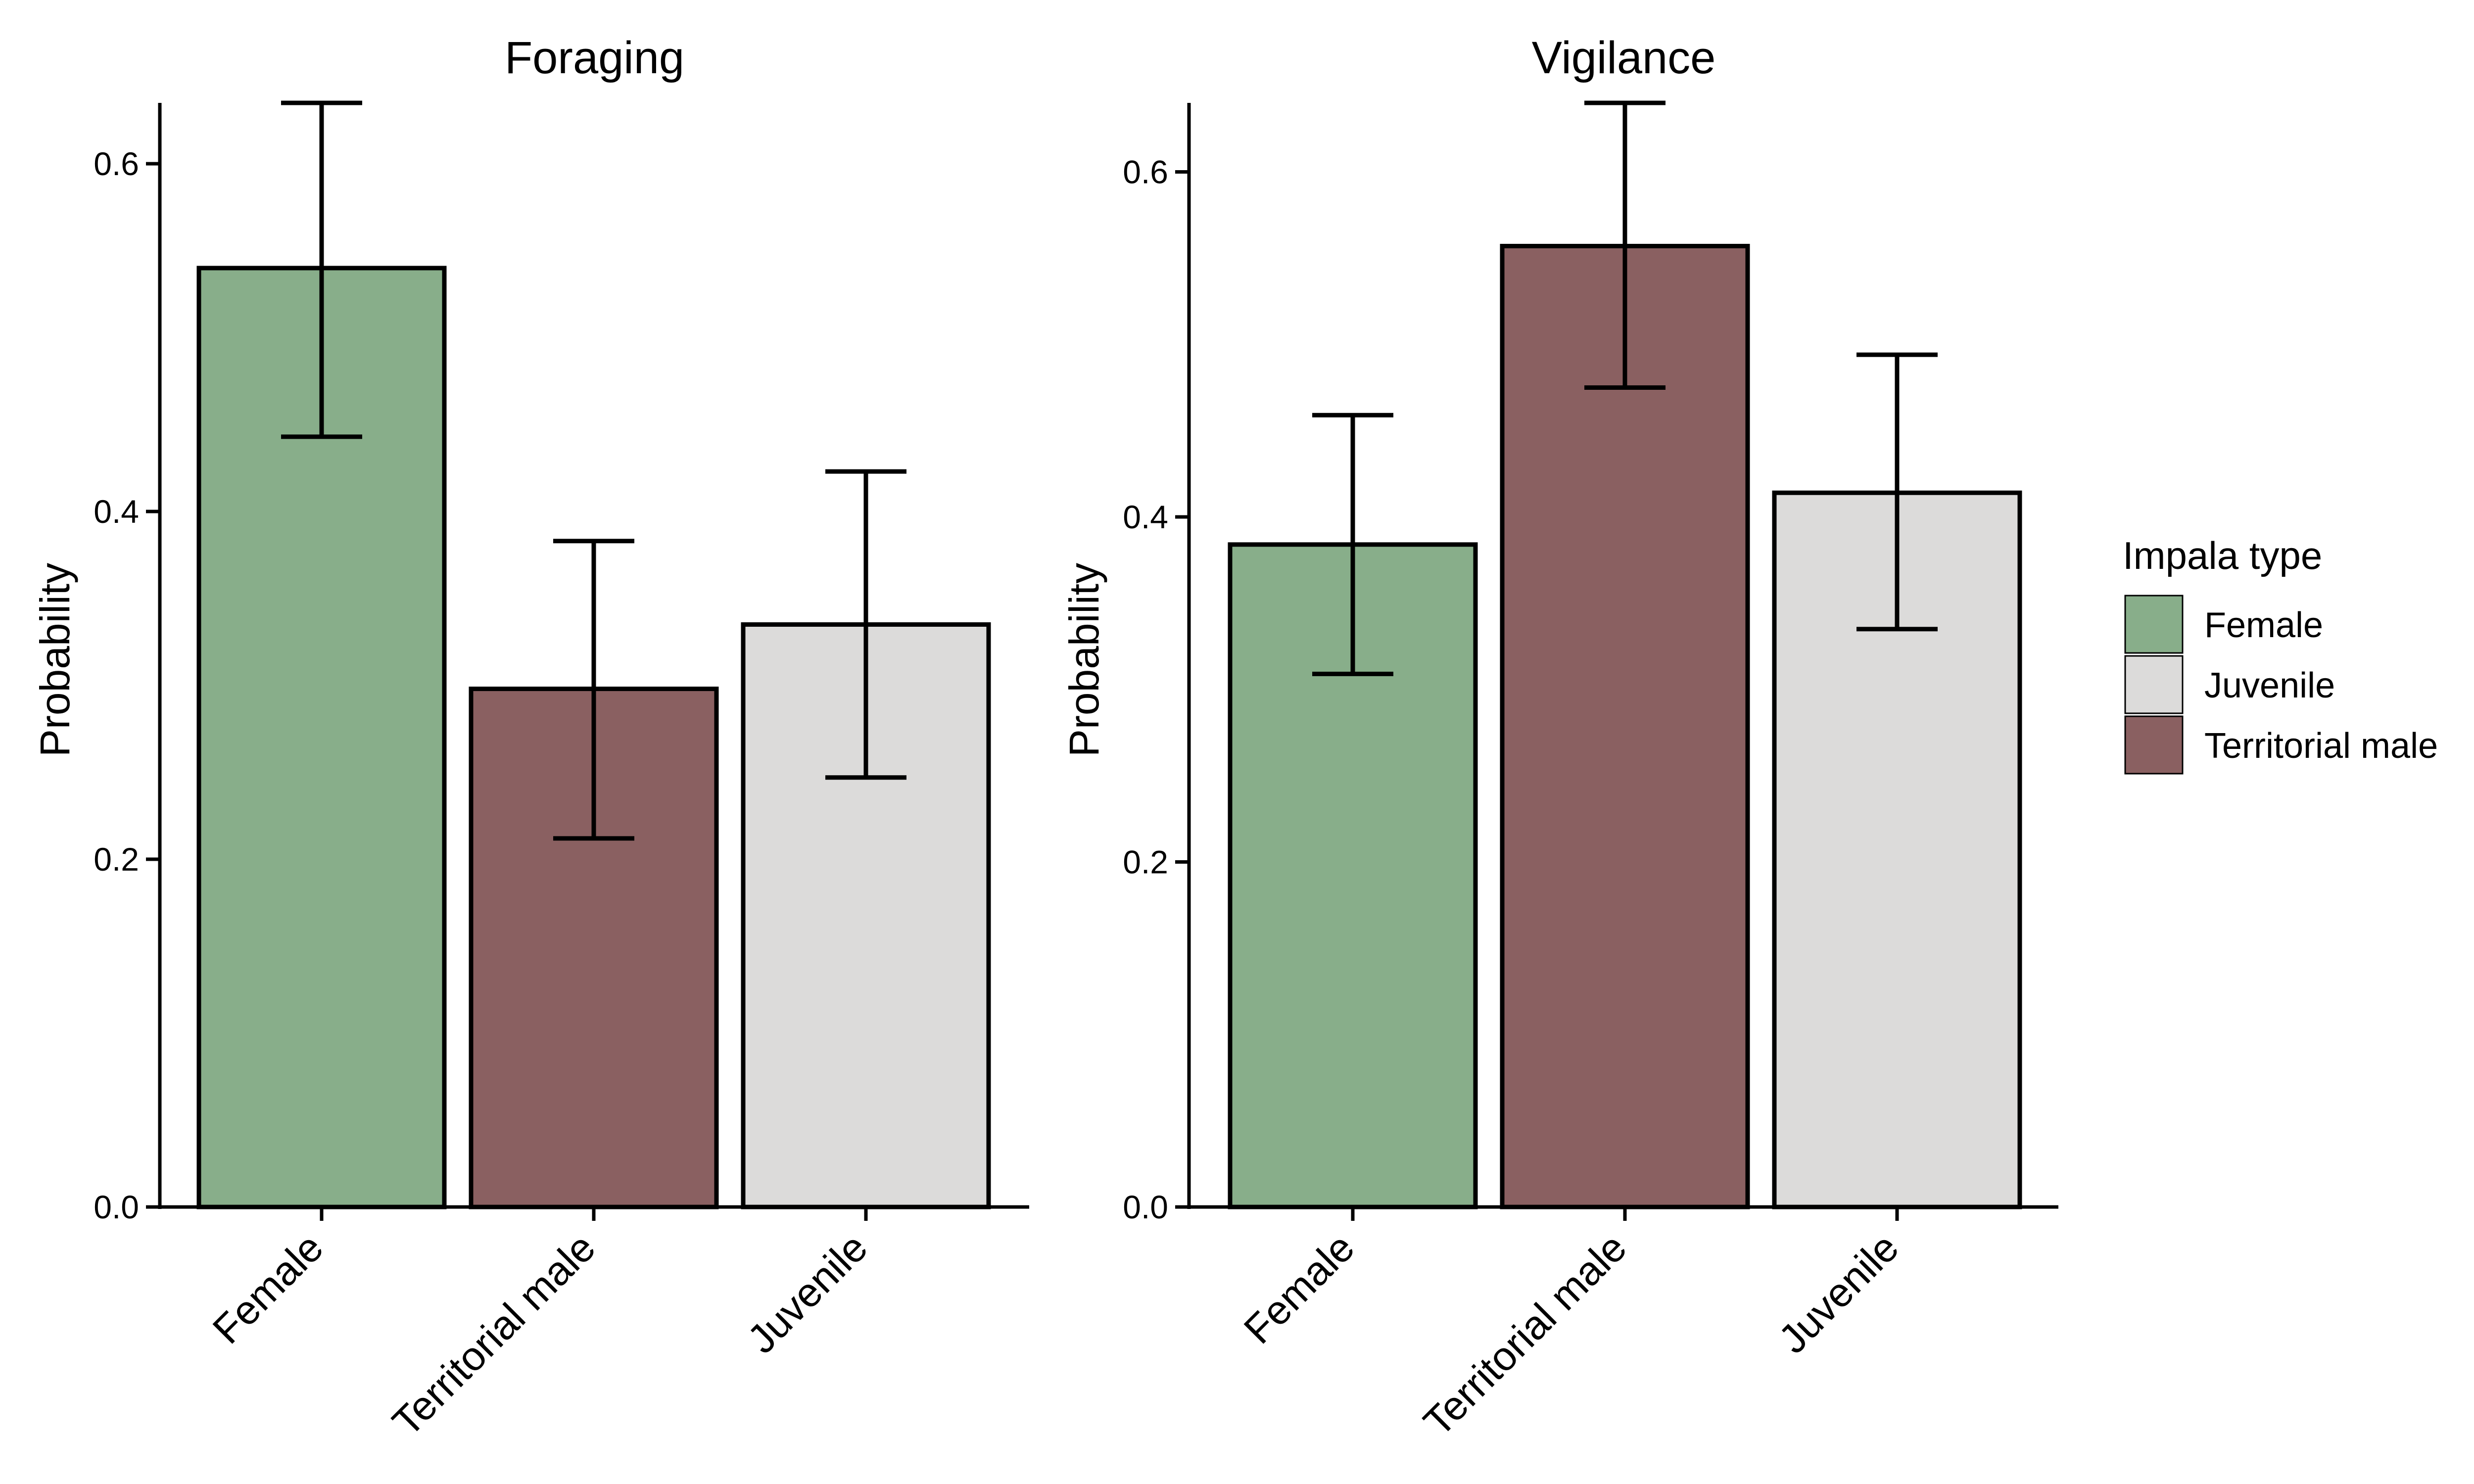 Image resolution: width=2474 pixels, height=1484 pixels. I want to click on legend-swatch-female, so click(2154, 624).